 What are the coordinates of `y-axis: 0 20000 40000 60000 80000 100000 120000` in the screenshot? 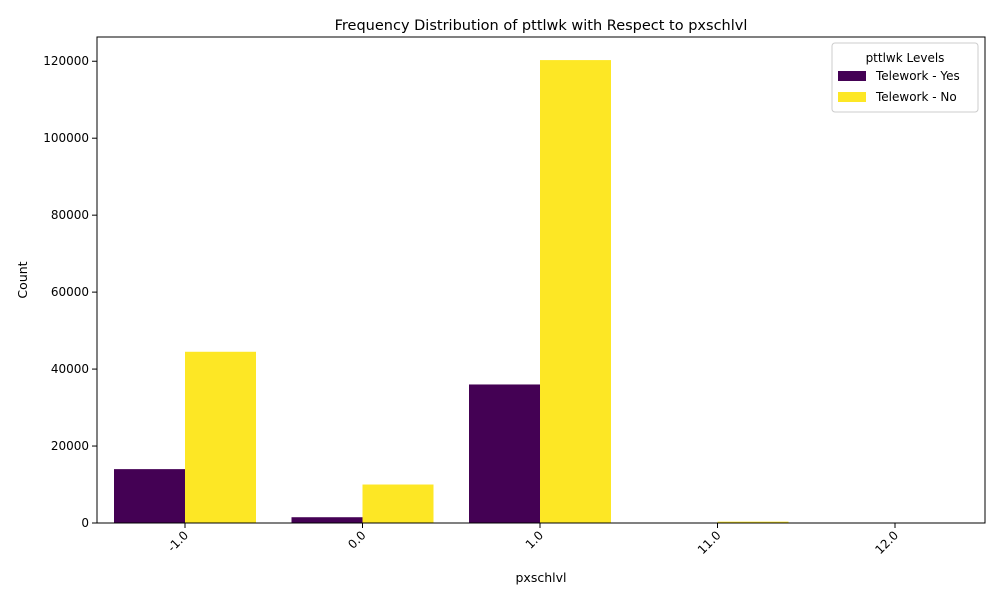 It's located at (70, 292).